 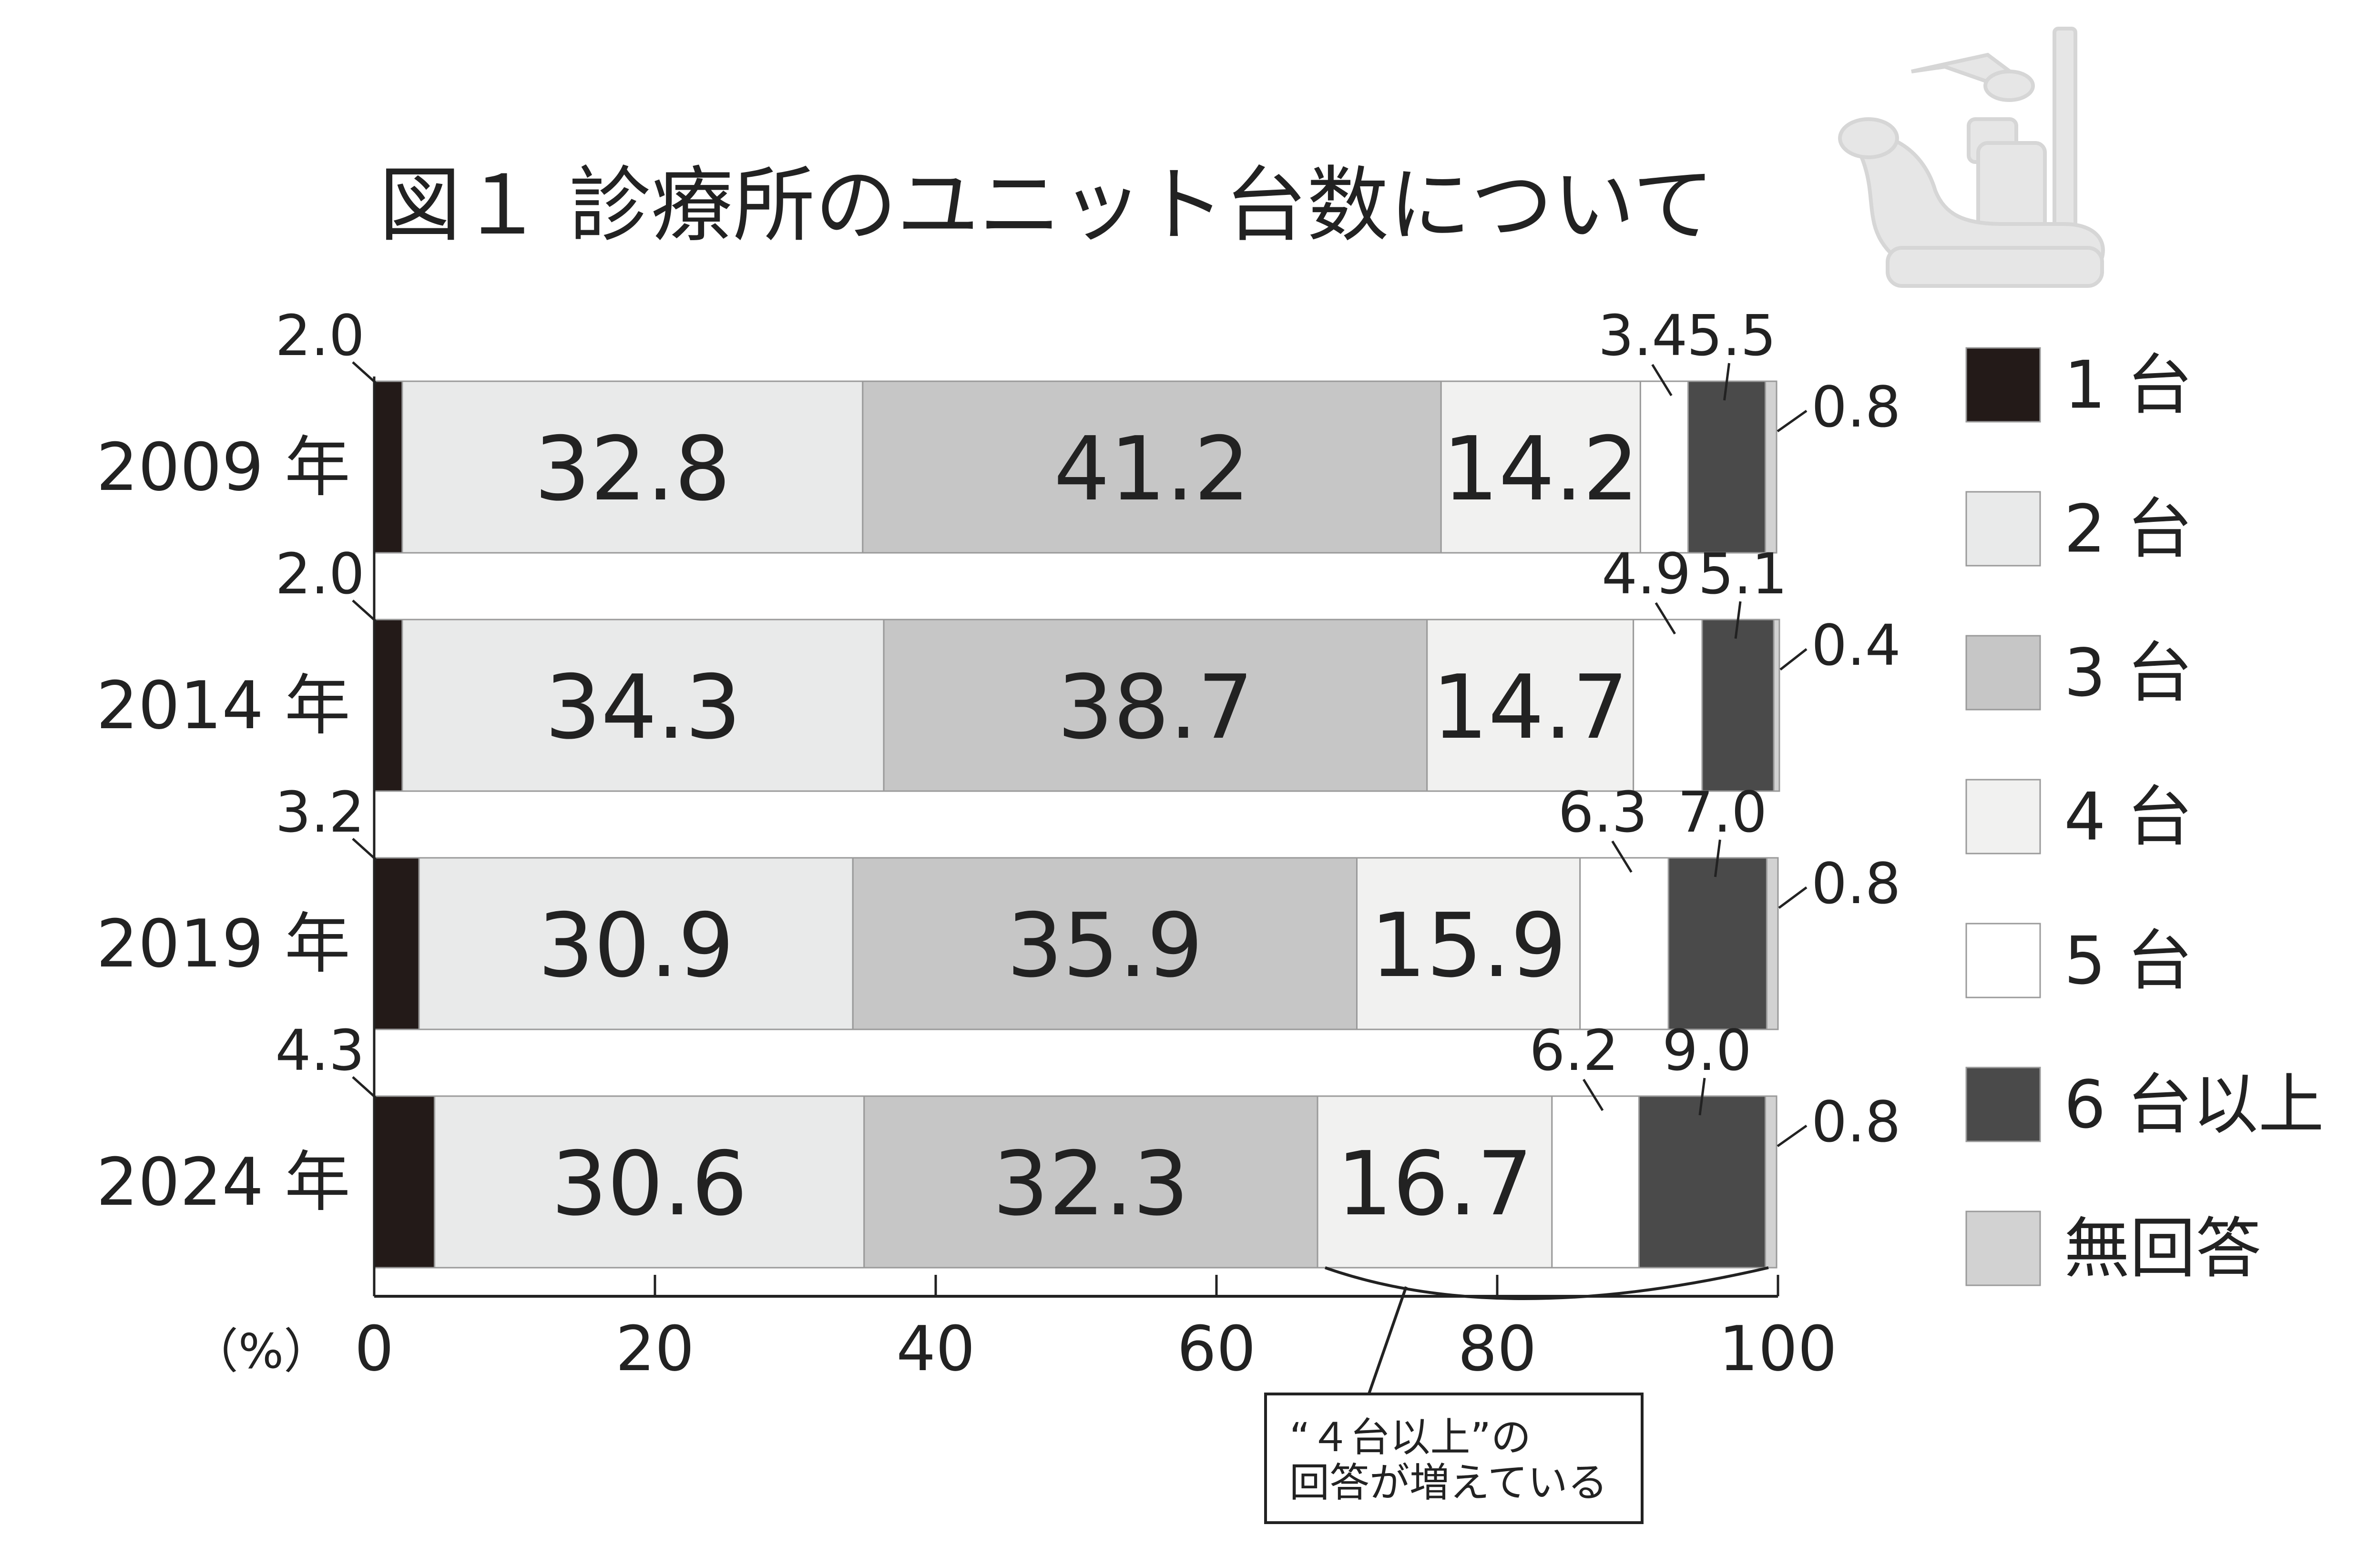 I want to click on x-tick-label: 0, so click(x=374, y=1349).